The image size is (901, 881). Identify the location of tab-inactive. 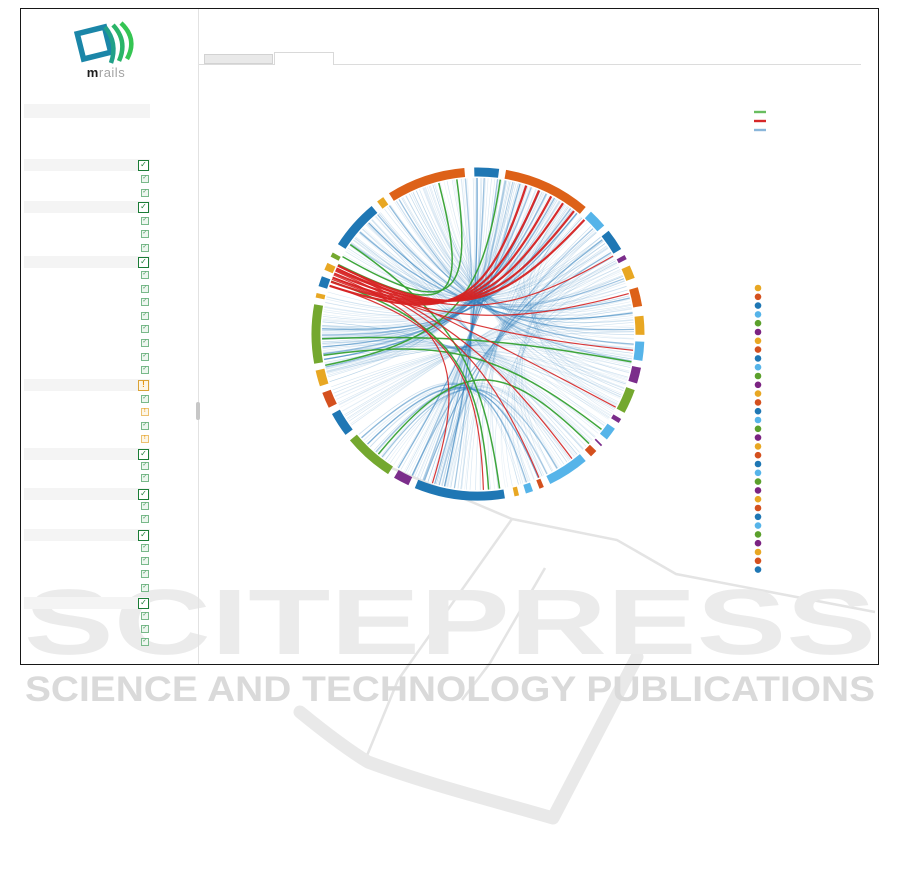
(238, 59).